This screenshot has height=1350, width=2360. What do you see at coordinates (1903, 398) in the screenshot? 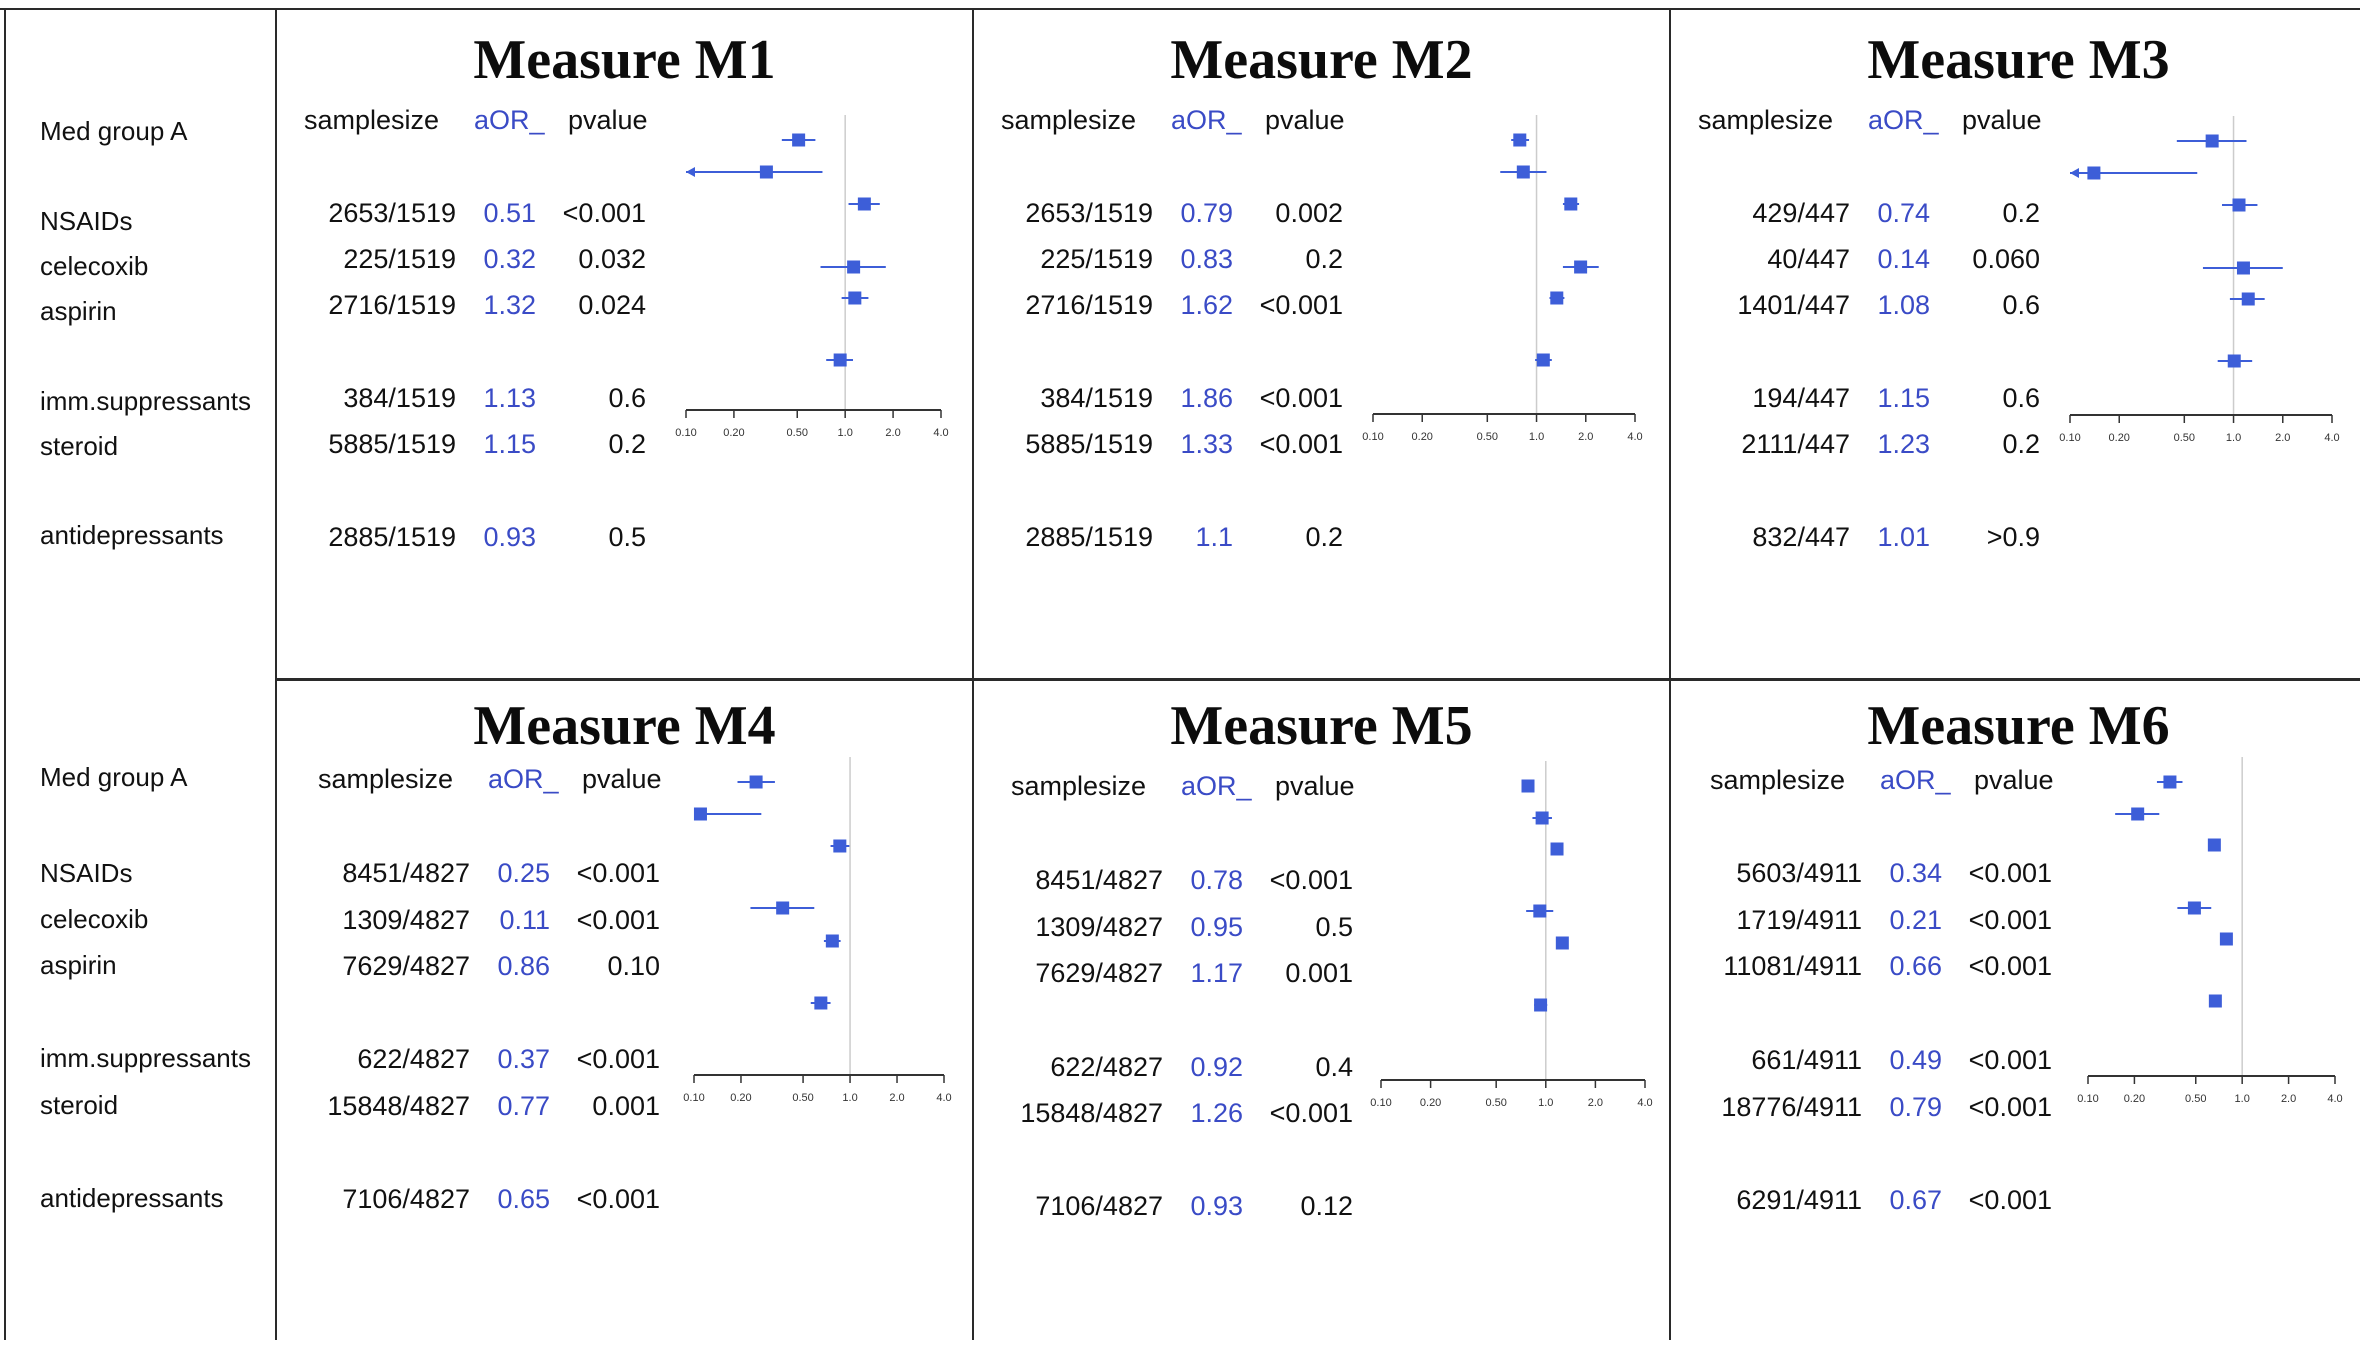
I see `aor-cell: 1.15` at bounding box center [1903, 398].